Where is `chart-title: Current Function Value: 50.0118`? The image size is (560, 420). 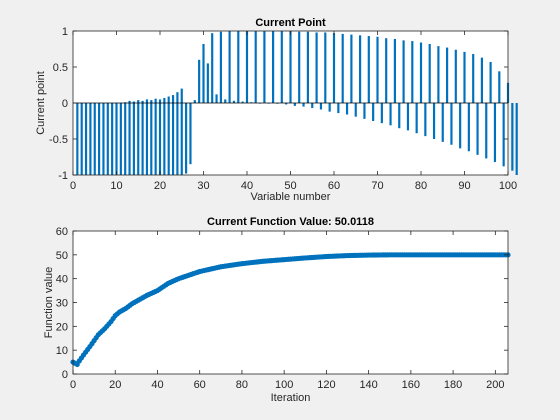 chart-title: Current Function Value: 50.0118 is located at coordinates (290, 222).